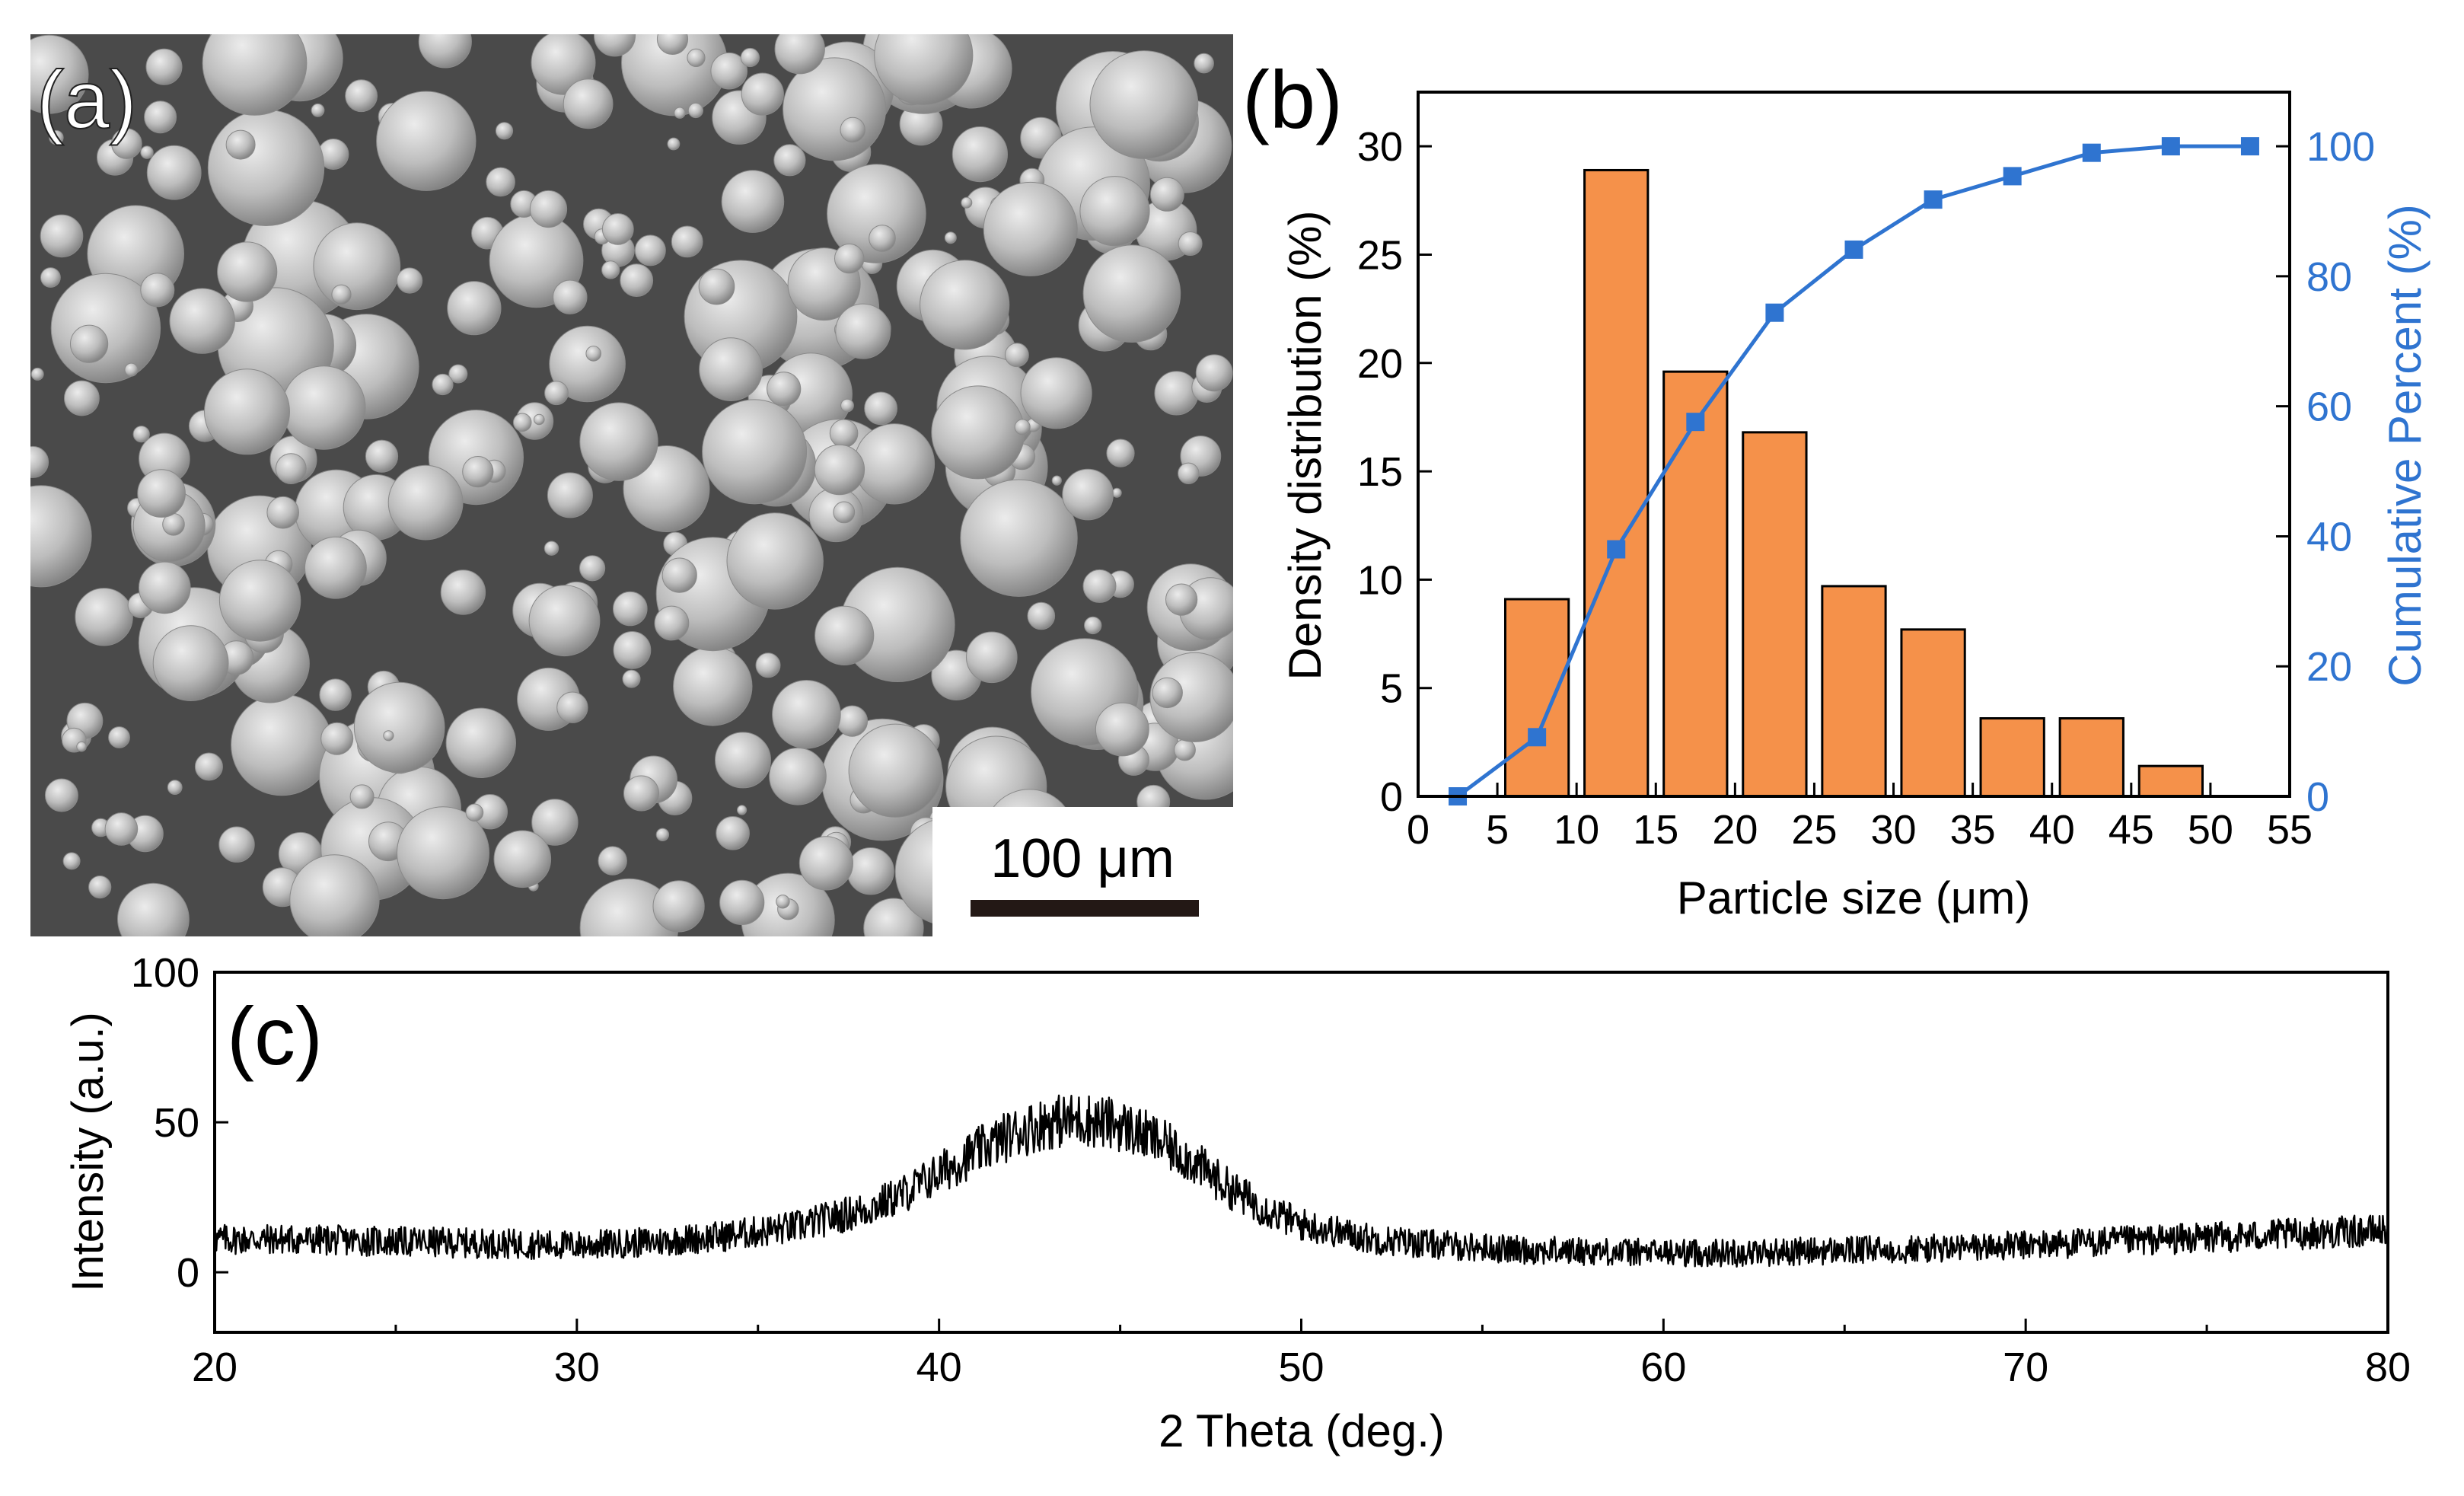  I want to click on x-axis-ticks: 20 30 40 50 60 70 80, so click(1302, 1354).